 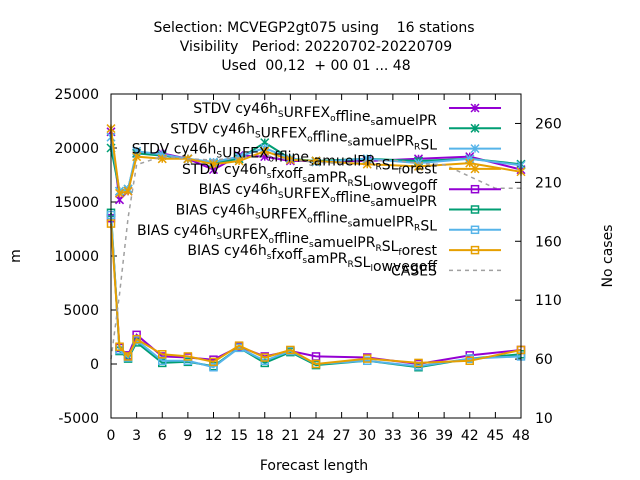 I want to click on x-tick-label: 48, so click(x=521, y=436).